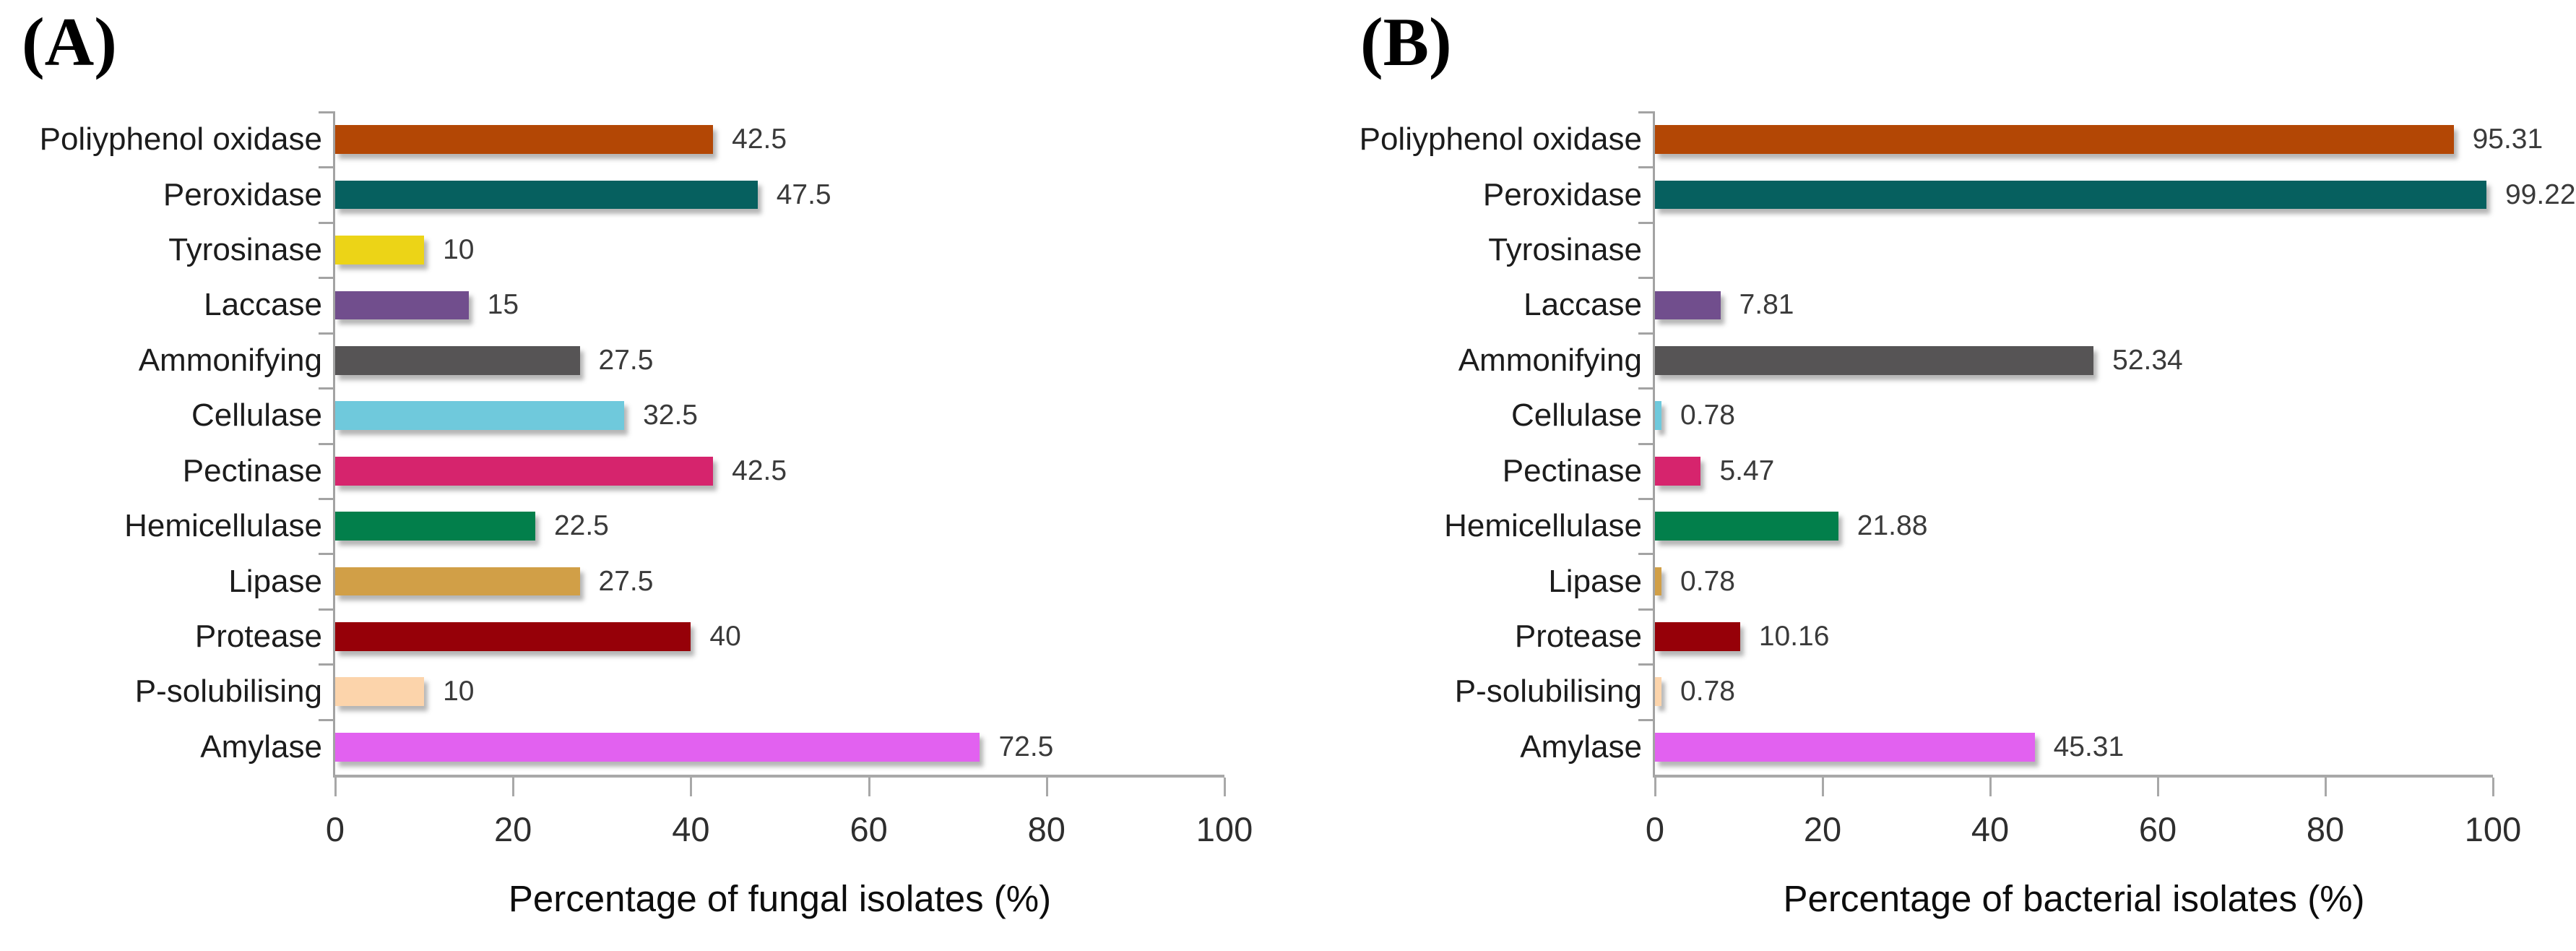 This screenshot has height=951, width=2576. I want to click on chart-row: Protease 10.16, so click(2004, 637).